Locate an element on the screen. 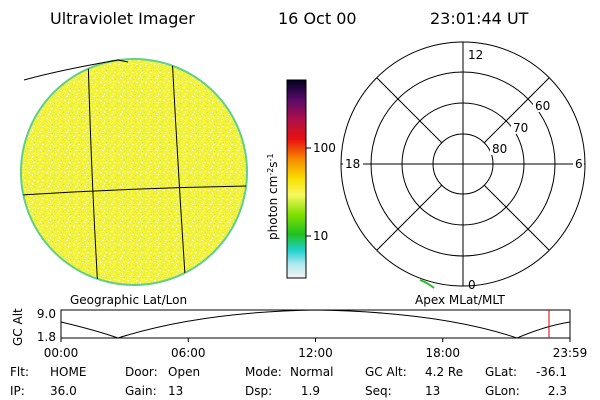 This screenshot has height=400, width=600. field-label: Mode: is located at coordinates (263, 372).